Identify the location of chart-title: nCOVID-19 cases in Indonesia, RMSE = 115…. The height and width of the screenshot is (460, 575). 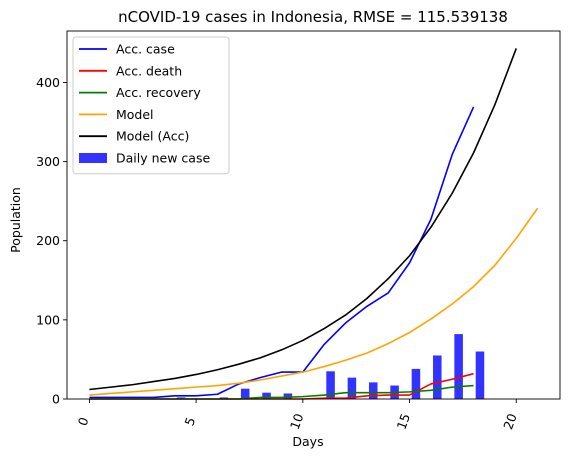
(313, 17).